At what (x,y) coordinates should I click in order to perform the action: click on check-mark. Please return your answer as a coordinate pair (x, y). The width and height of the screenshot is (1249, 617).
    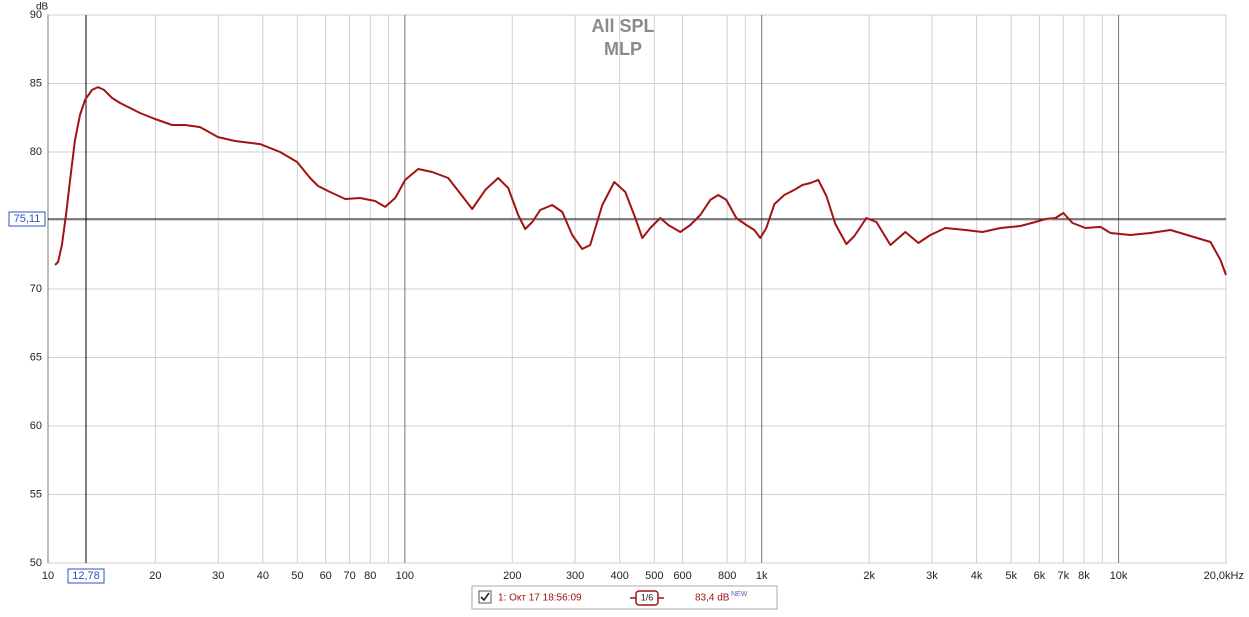
    Looking at the image, I should click on (485, 597).